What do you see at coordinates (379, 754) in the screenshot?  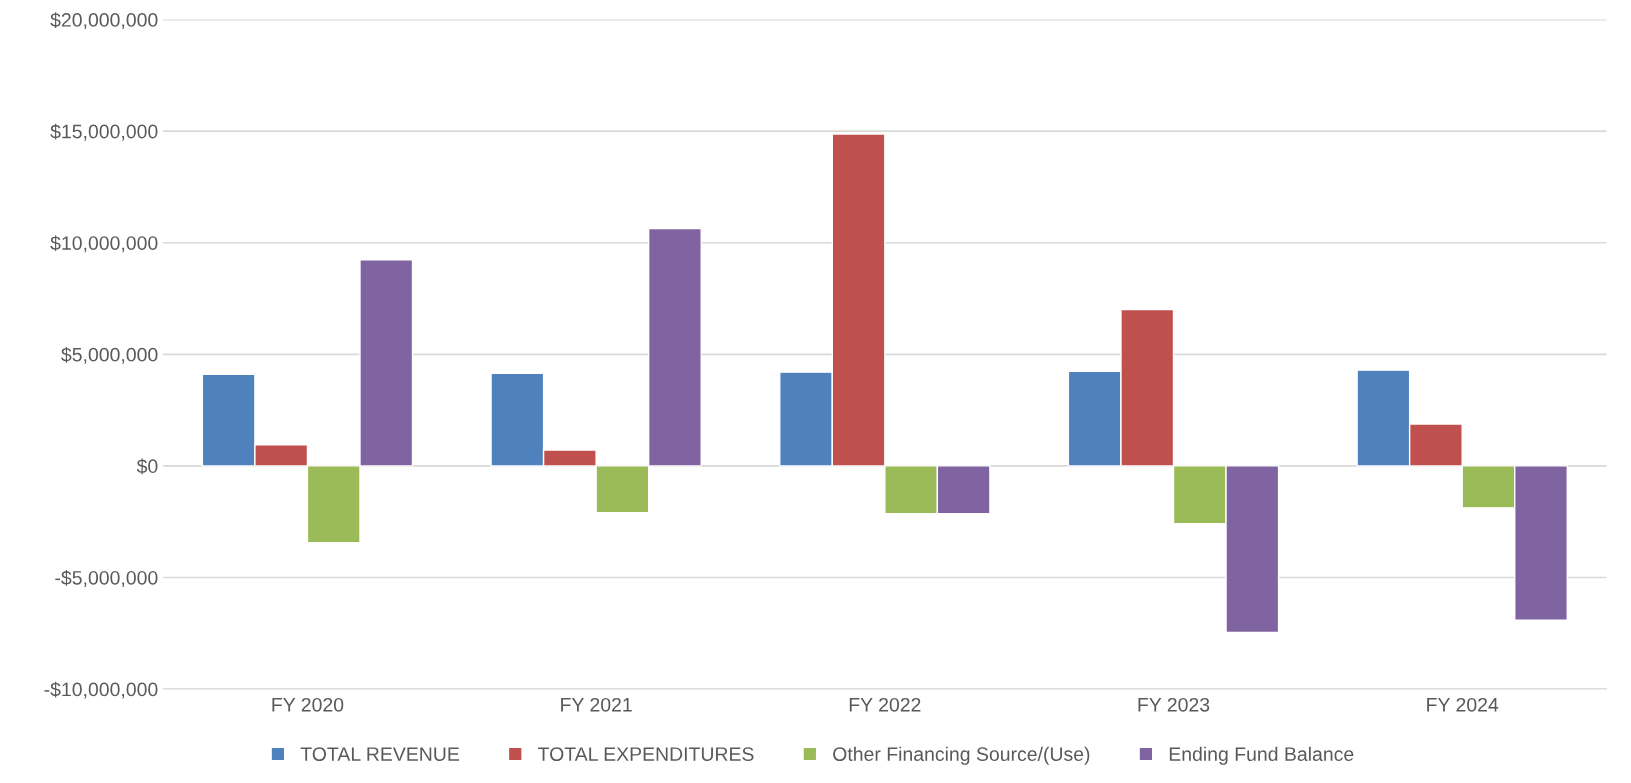 I see `legend-label: TOTAL REVENUE` at bounding box center [379, 754].